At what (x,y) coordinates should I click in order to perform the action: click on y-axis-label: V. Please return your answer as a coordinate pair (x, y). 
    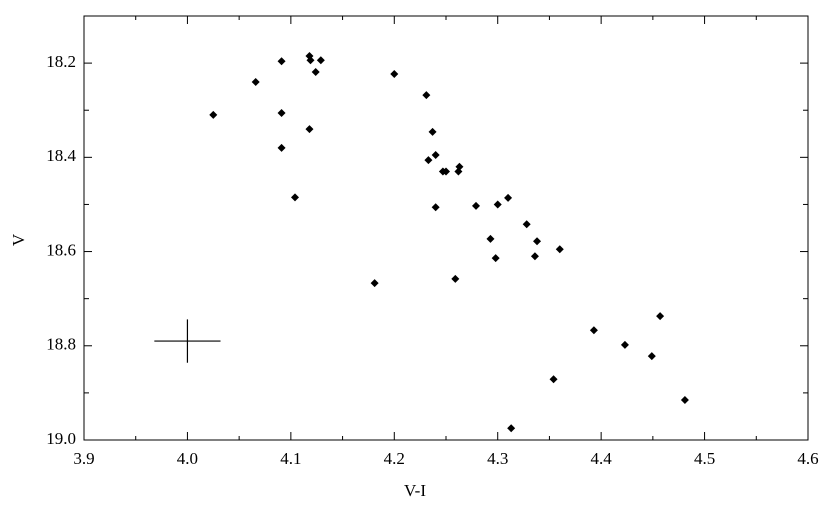
    Looking at the image, I should click on (18, 239).